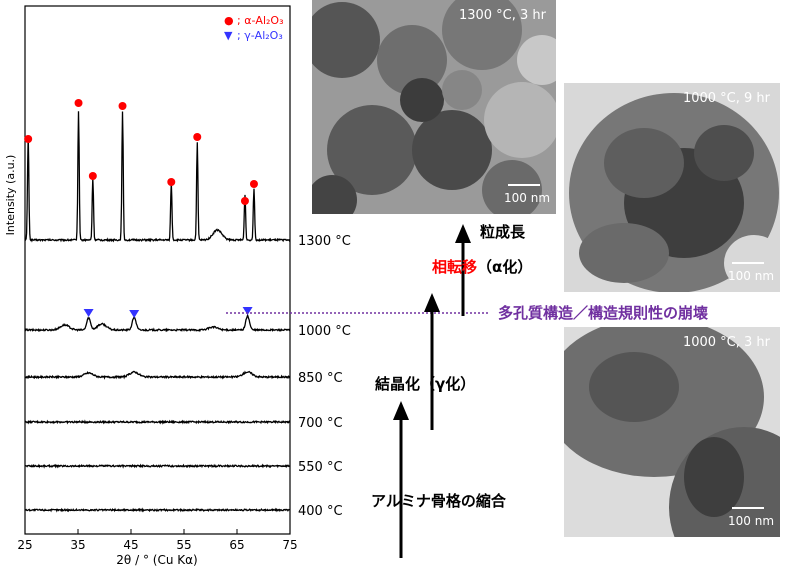 This screenshot has width=796, height=570. I want to click on tem-image-1000c-9hr: 1000 °C, 9 hr 100 nm, so click(672, 187).